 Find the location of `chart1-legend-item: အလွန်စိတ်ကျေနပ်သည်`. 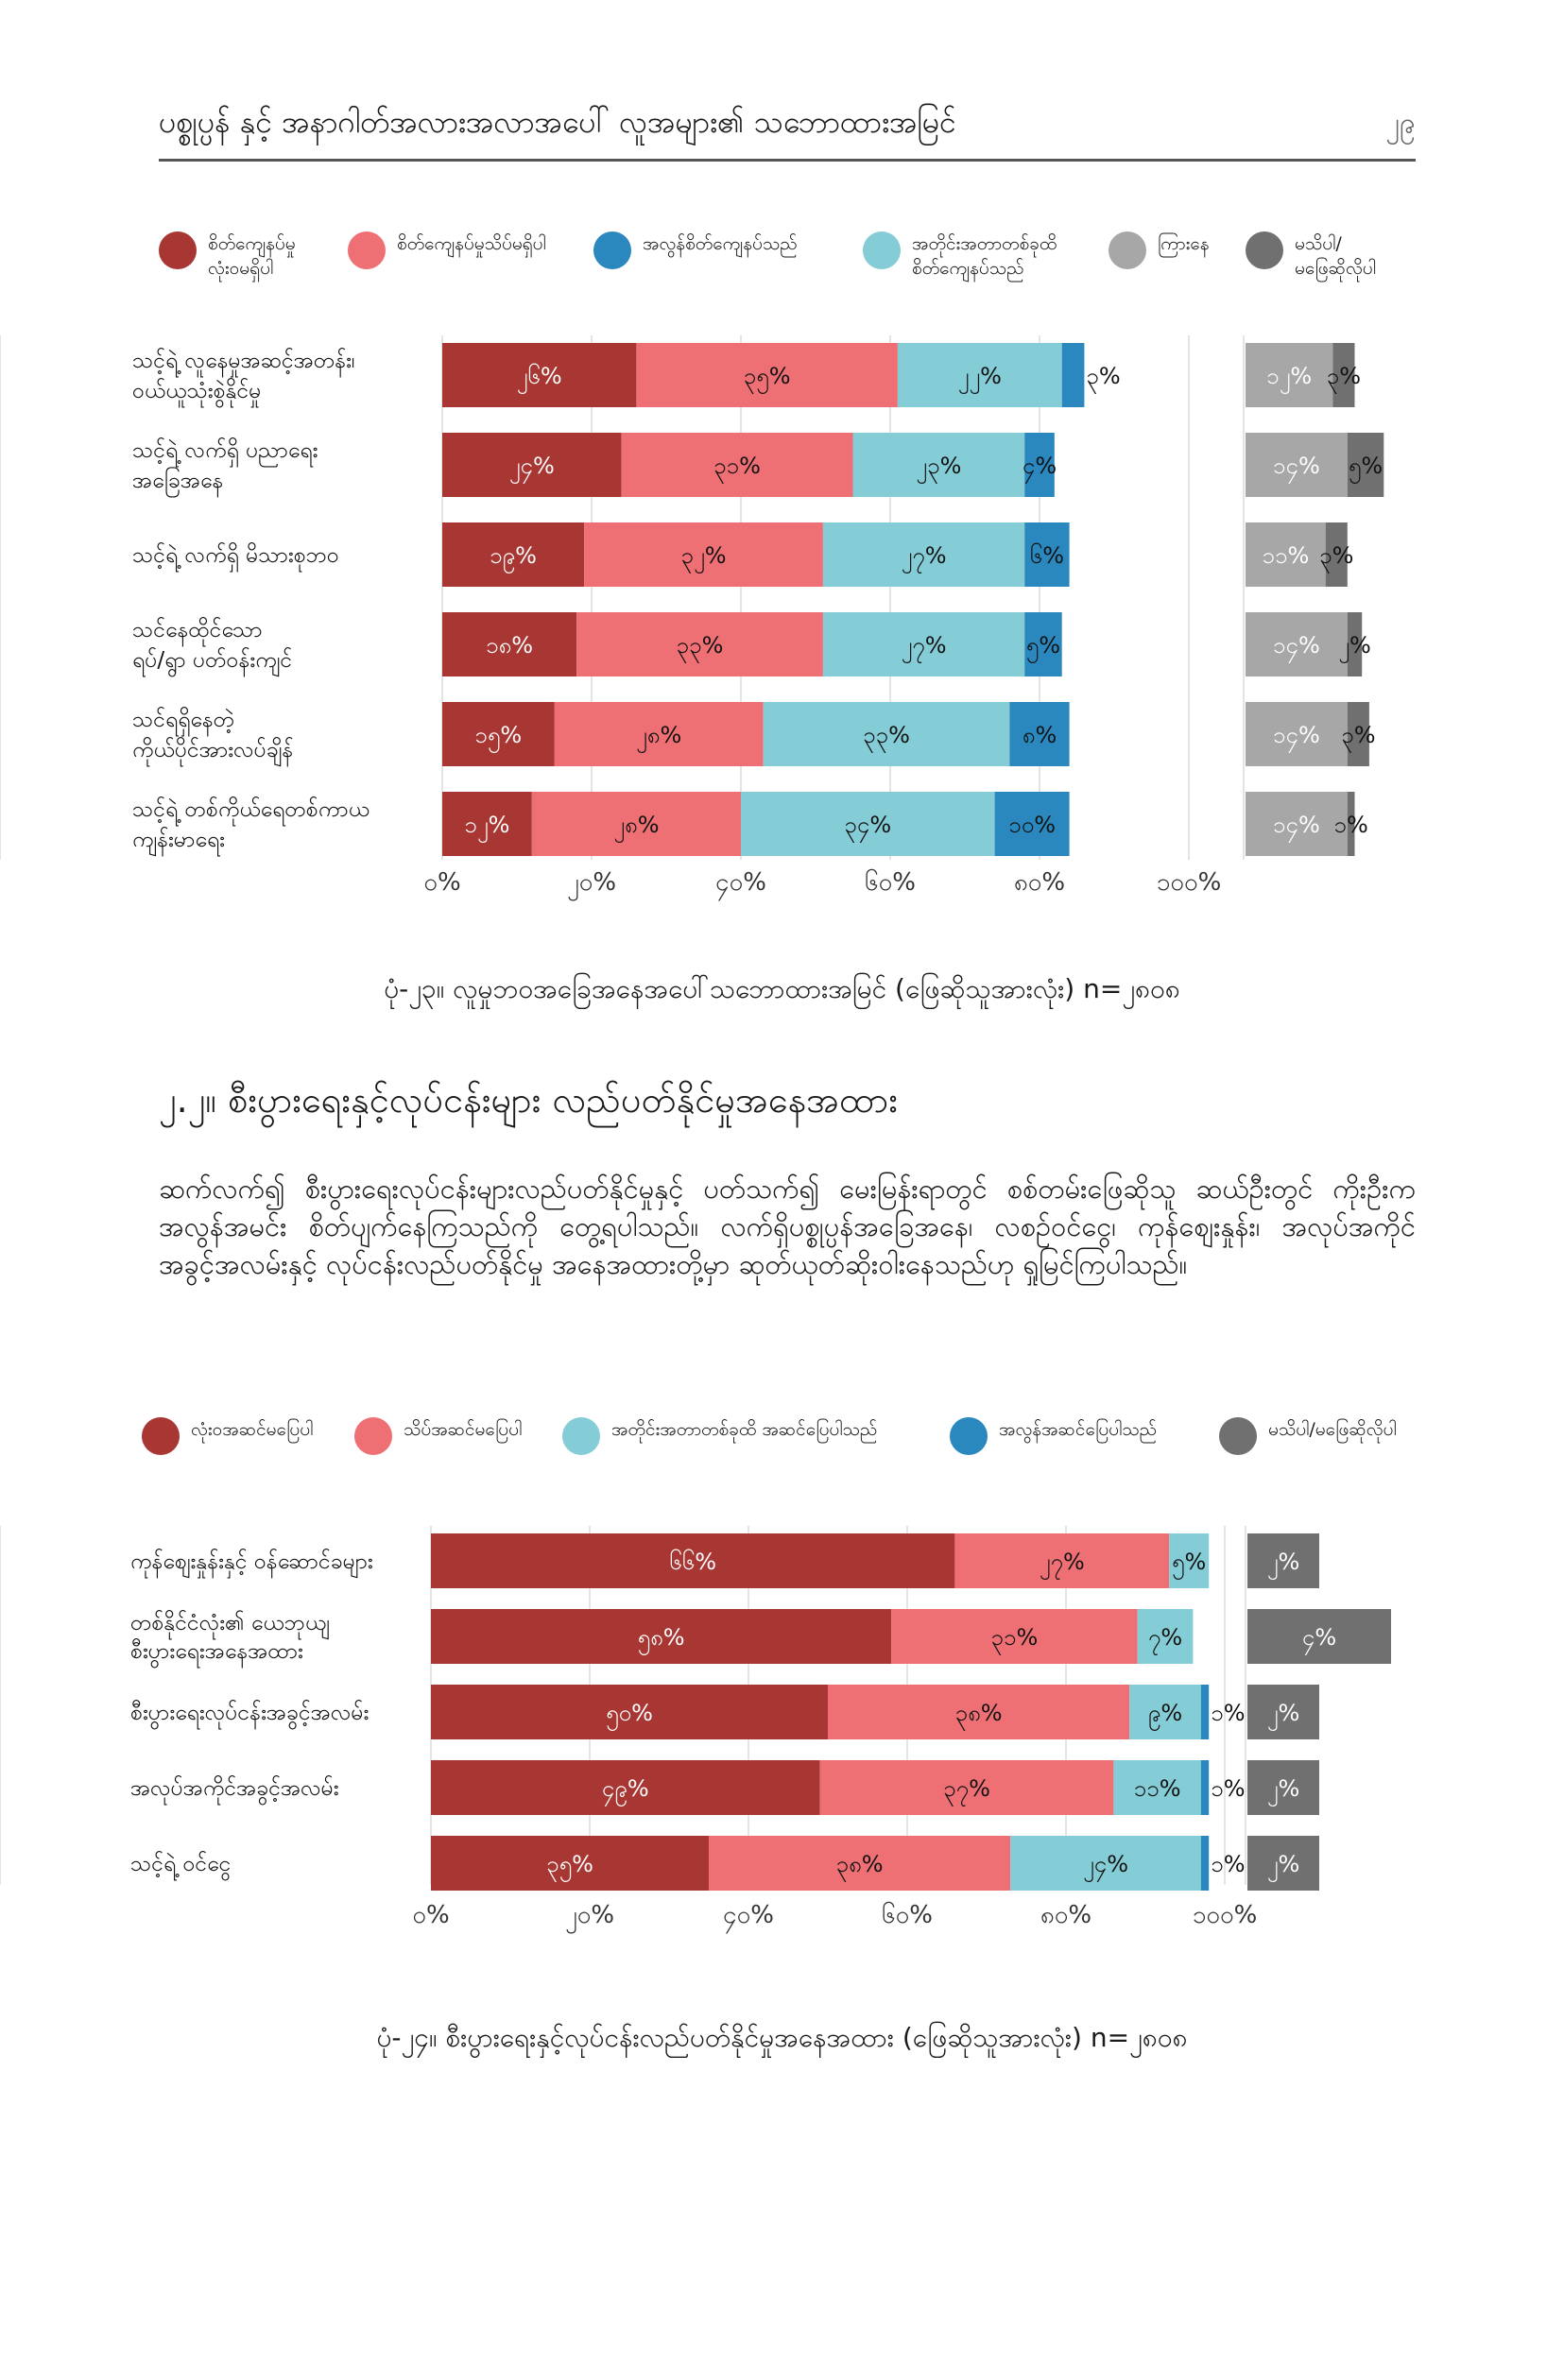

chart1-legend-item: အလွန်စိတ်ကျေနပ်သည် is located at coordinates (695, 250).